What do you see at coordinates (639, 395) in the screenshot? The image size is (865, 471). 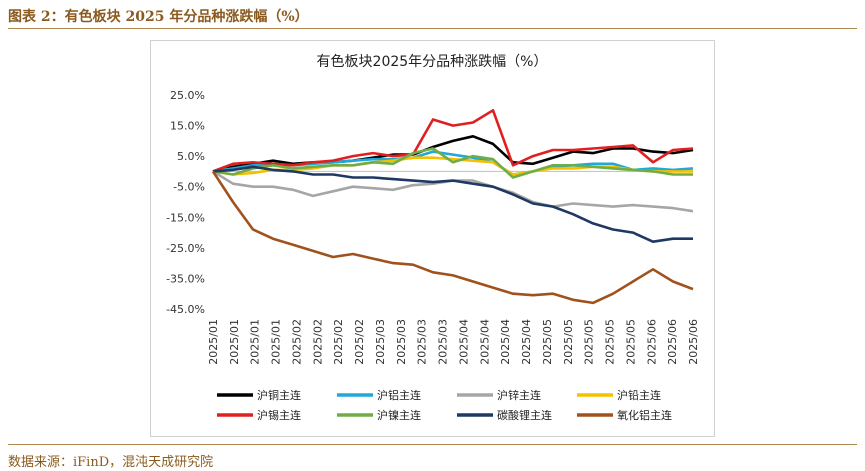 I see `legend-label: 沪铅主连` at bounding box center [639, 395].